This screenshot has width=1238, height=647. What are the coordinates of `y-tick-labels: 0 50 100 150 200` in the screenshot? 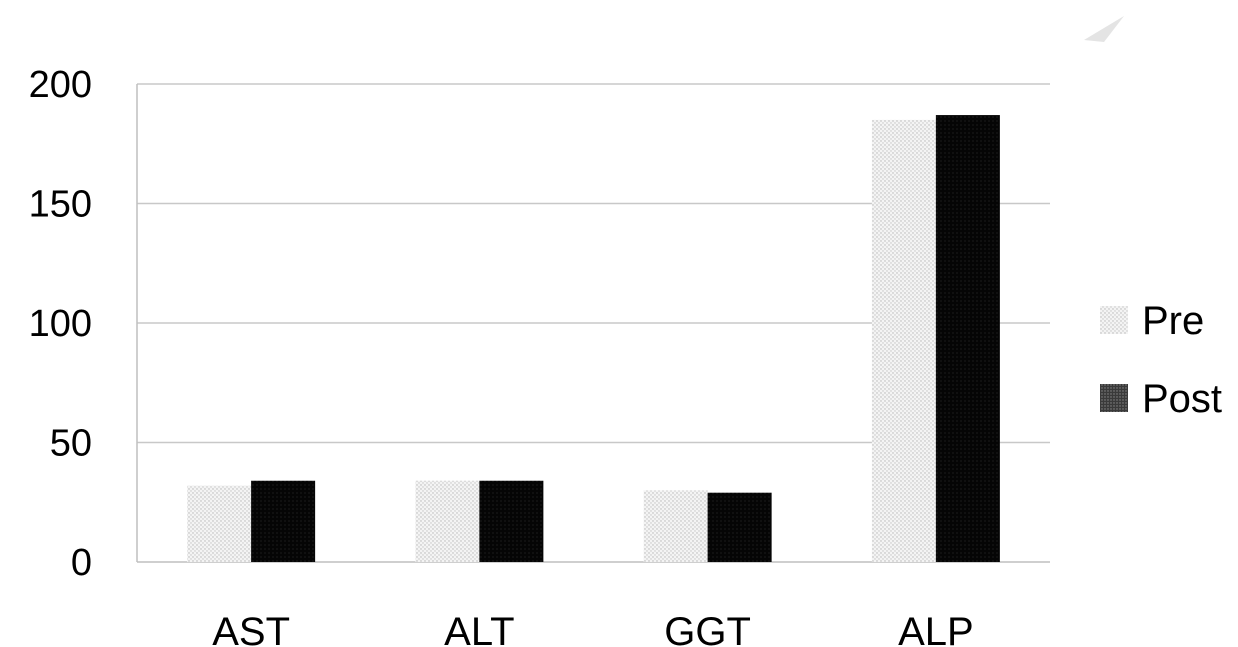 It's located at (60, 324).